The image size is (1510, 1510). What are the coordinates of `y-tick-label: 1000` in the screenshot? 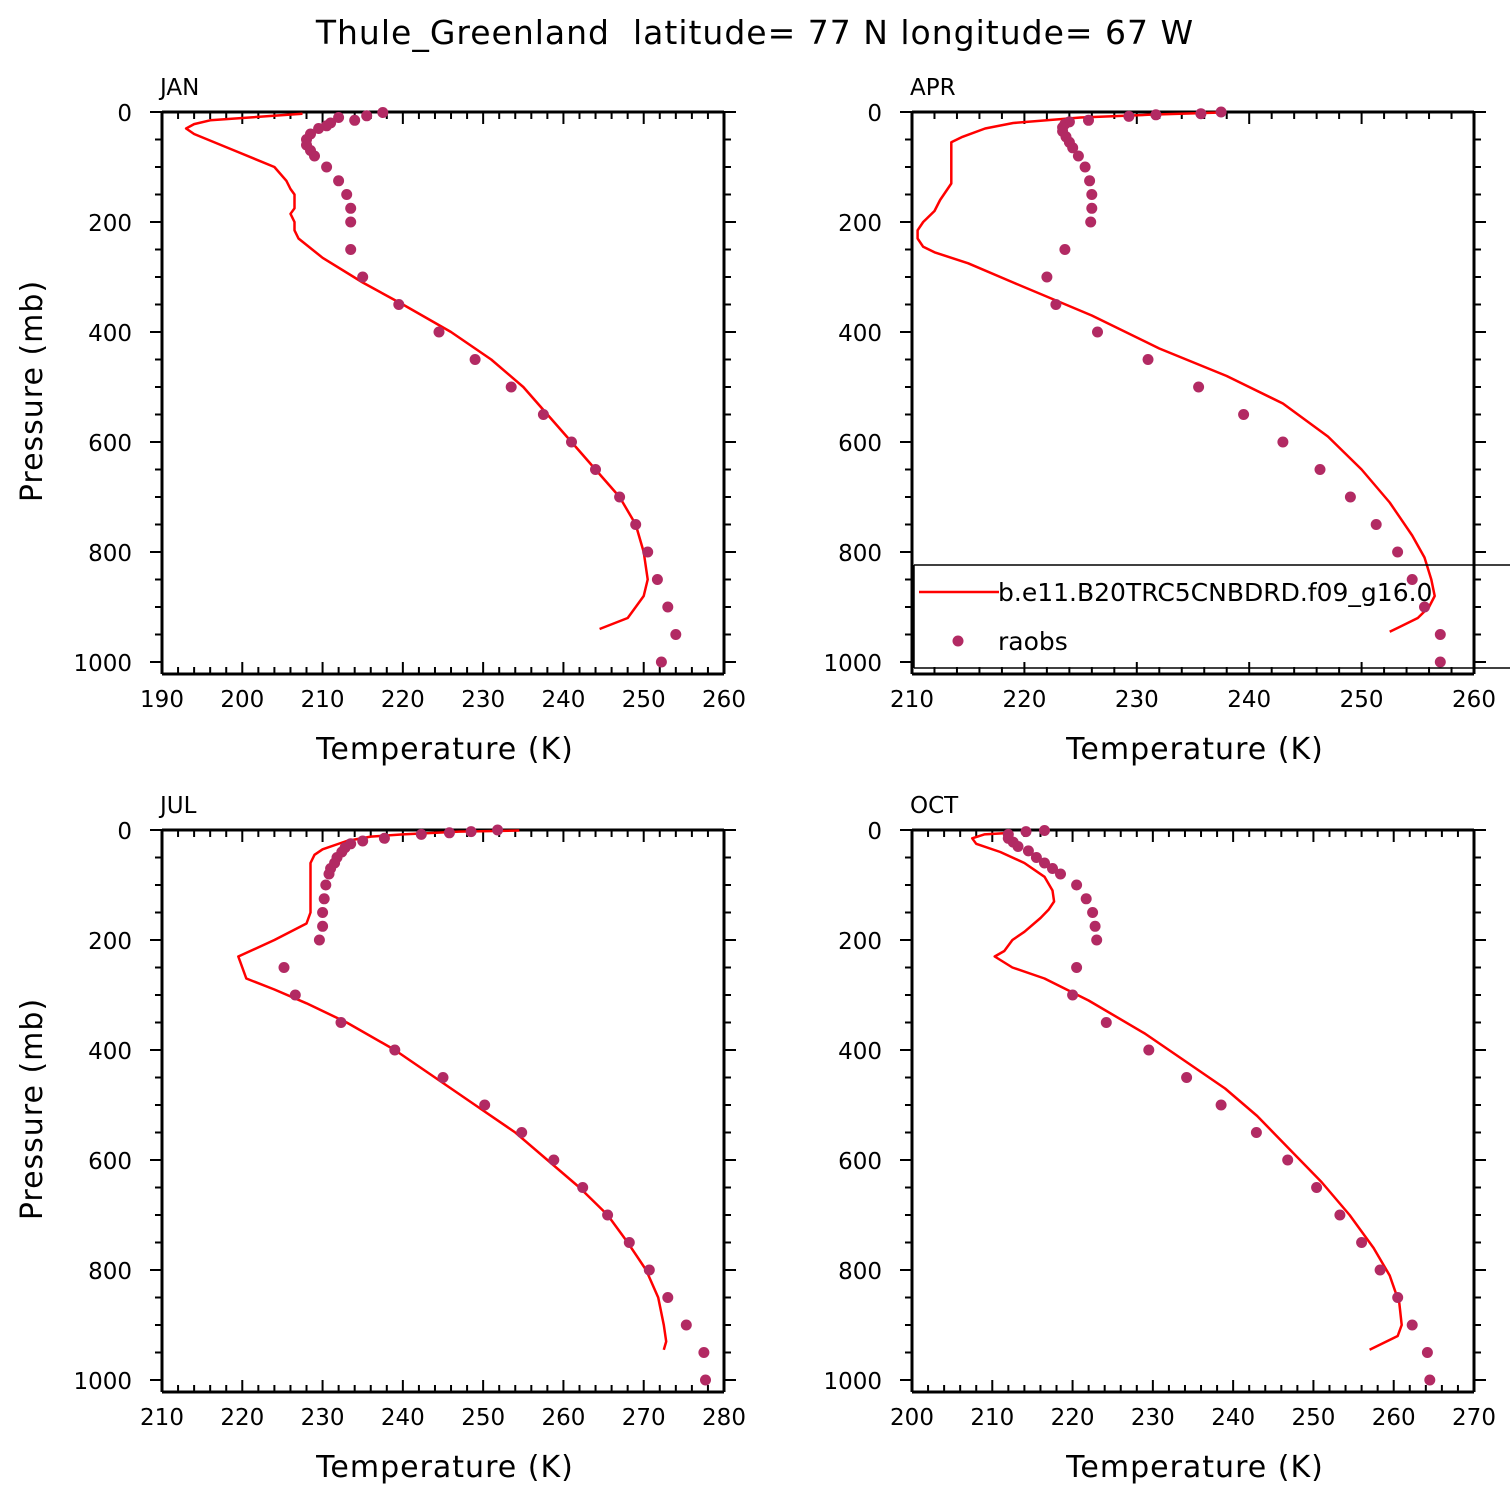 It's located at (102, 664).